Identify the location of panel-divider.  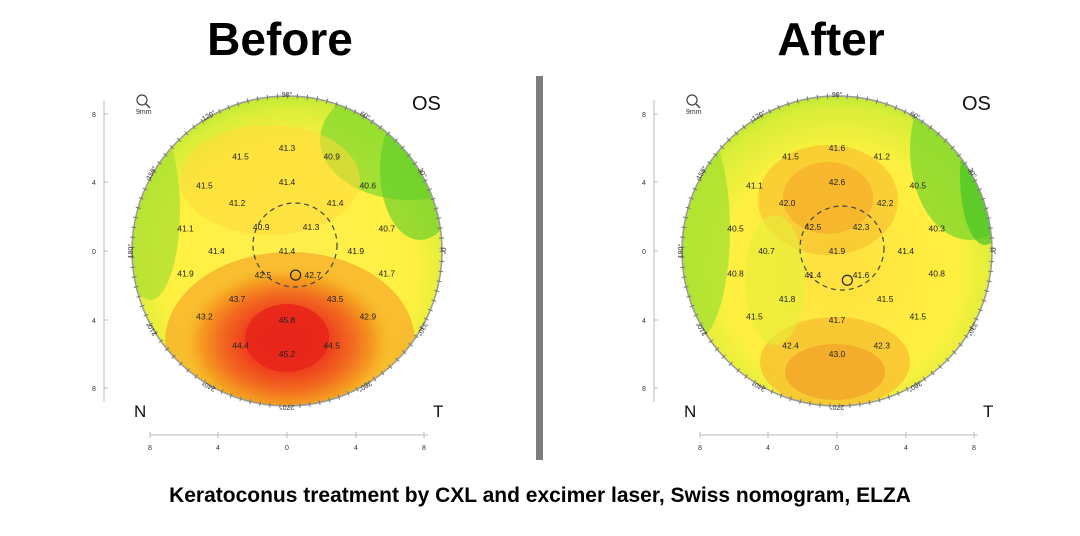
(539, 268).